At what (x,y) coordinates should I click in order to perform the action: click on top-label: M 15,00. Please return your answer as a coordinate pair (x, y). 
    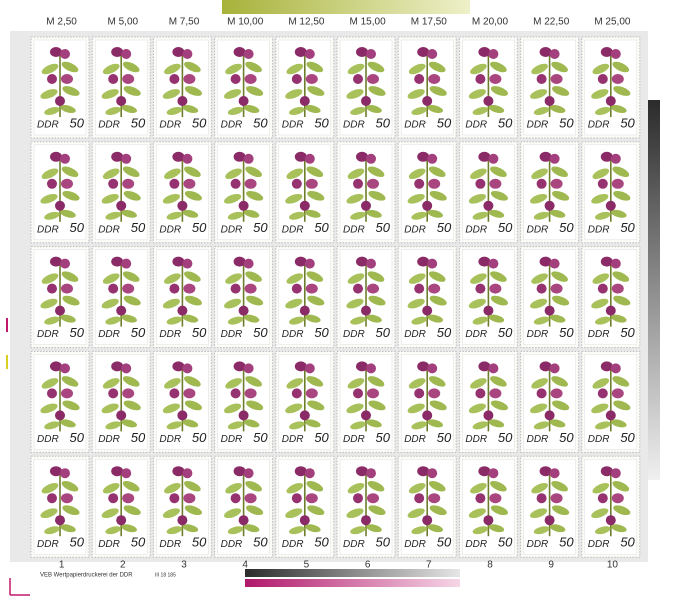
    Looking at the image, I should click on (368, 22).